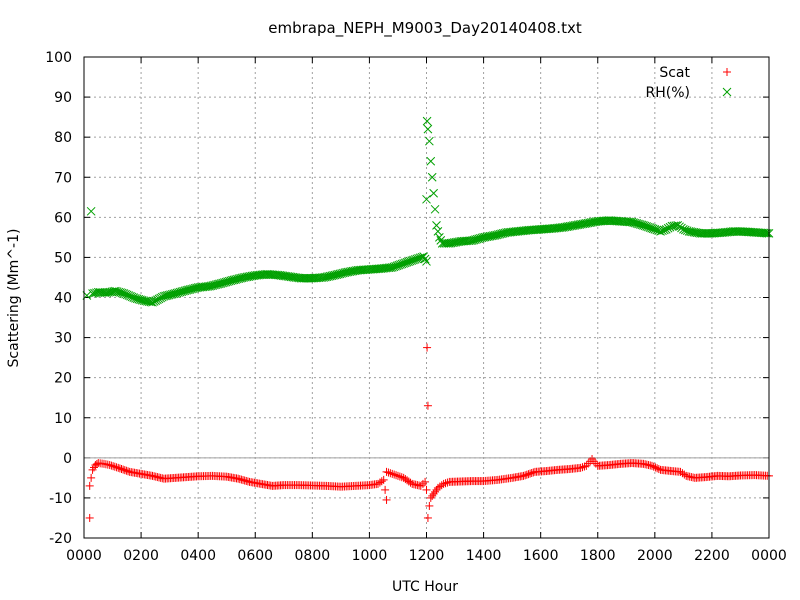  I want to click on legend: Scat RH(%), so click(689, 83).